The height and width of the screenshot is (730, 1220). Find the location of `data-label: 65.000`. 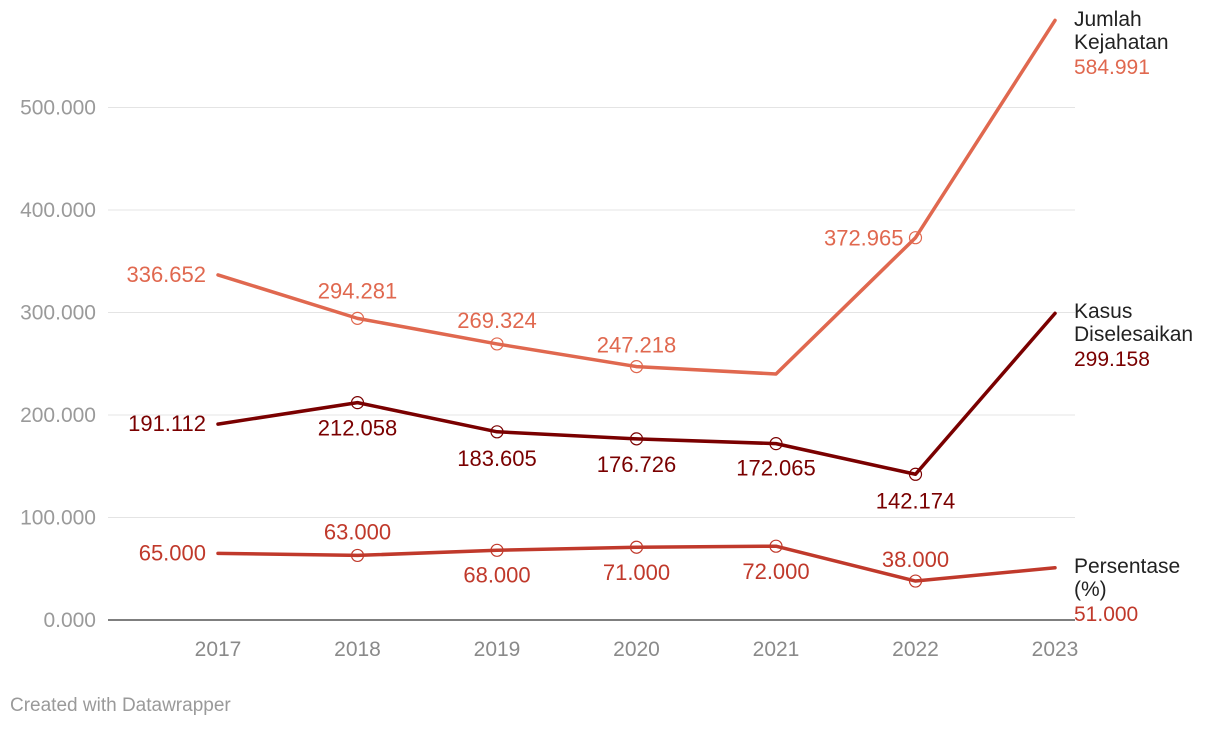

data-label: 65.000 is located at coordinates (172, 552).